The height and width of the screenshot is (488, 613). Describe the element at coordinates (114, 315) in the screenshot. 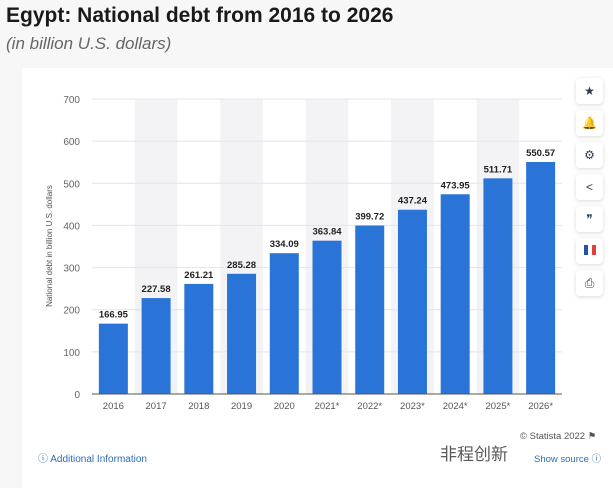

I see `data-label: 166.95` at that location.